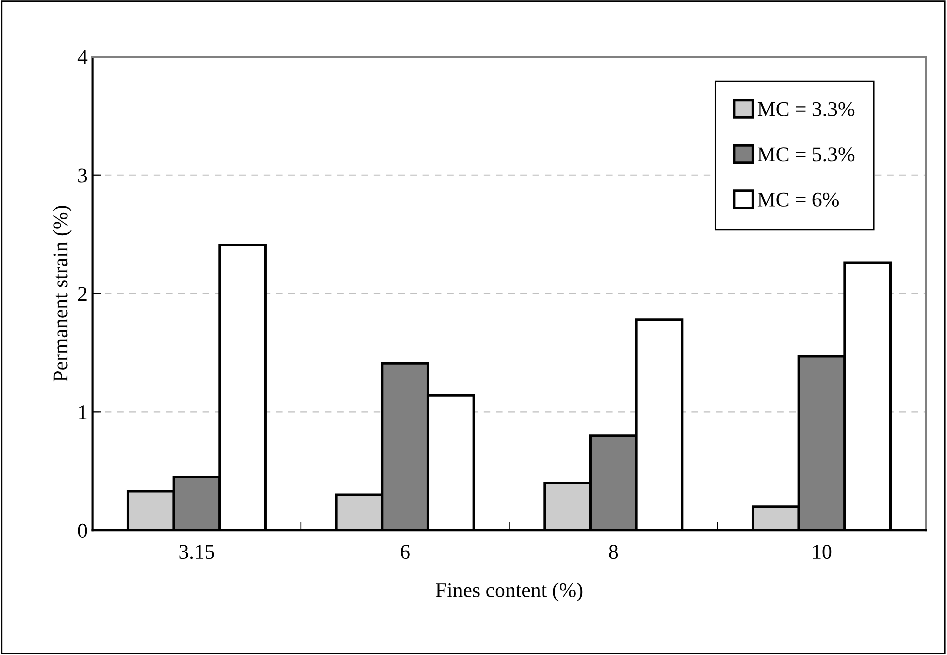  I want to click on x-tick-label: 6, so click(405, 552).